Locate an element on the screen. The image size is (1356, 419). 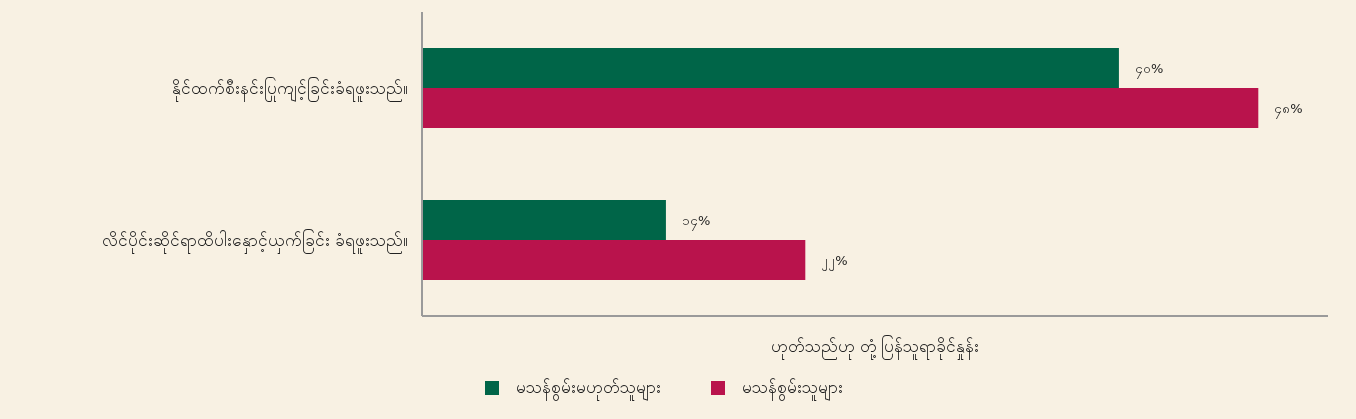
data-label: ၄၀% is located at coordinates (1149, 69).